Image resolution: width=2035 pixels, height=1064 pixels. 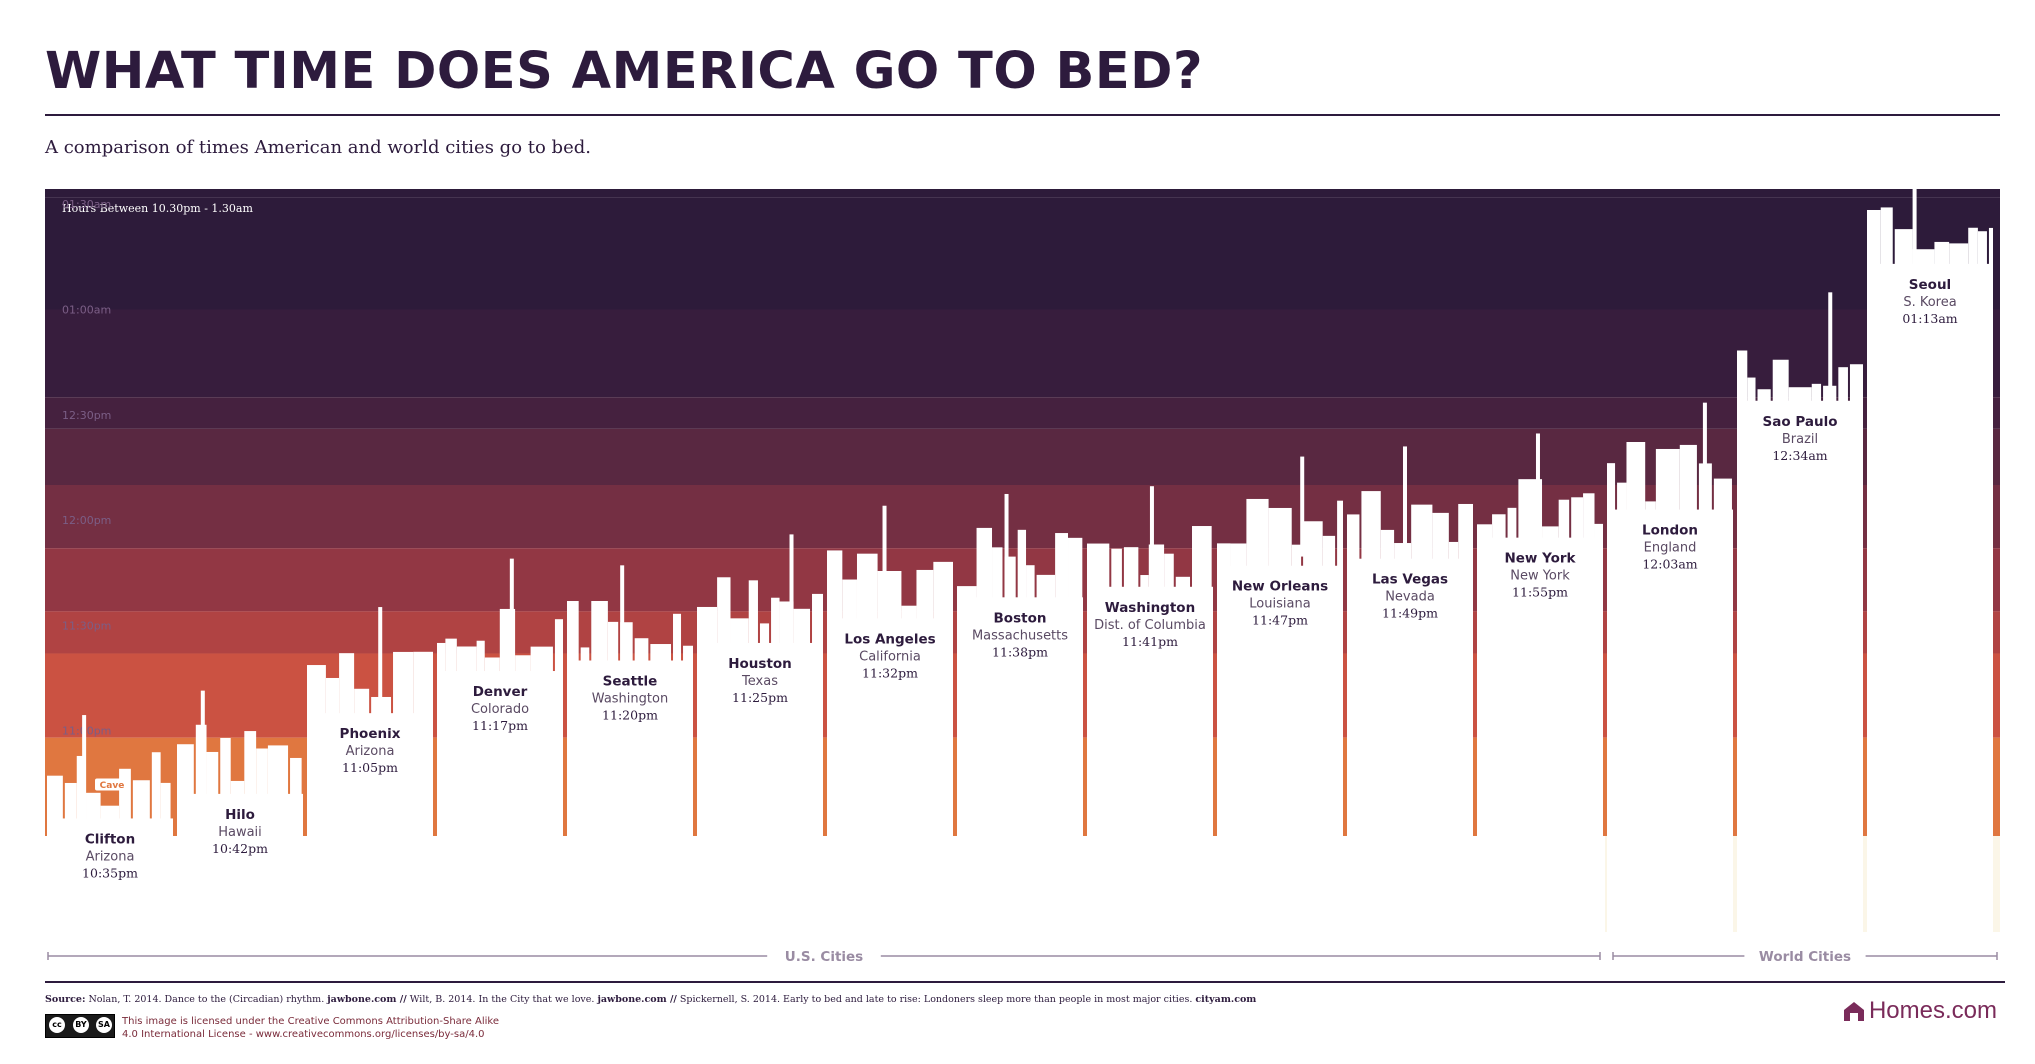 What do you see at coordinates (86, 625) in the screenshot?
I see `y-tick-label: 11:30pm` at bounding box center [86, 625].